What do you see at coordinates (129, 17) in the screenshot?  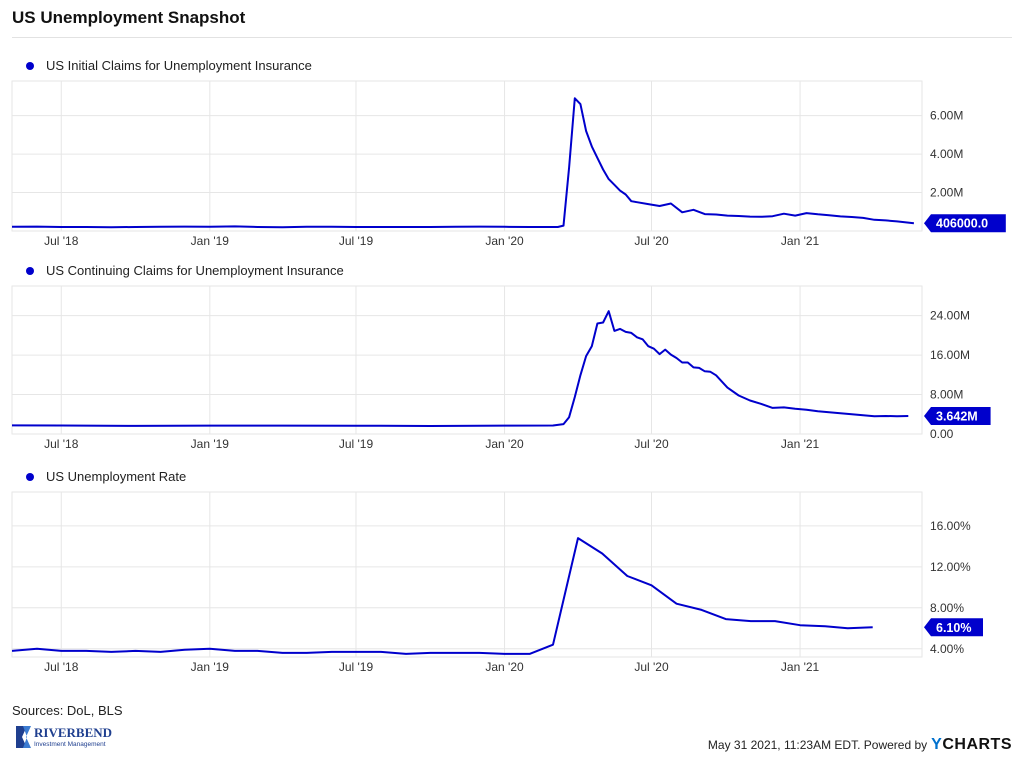 I see `chart-title: US Unemployment Snapshot` at bounding box center [129, 17].